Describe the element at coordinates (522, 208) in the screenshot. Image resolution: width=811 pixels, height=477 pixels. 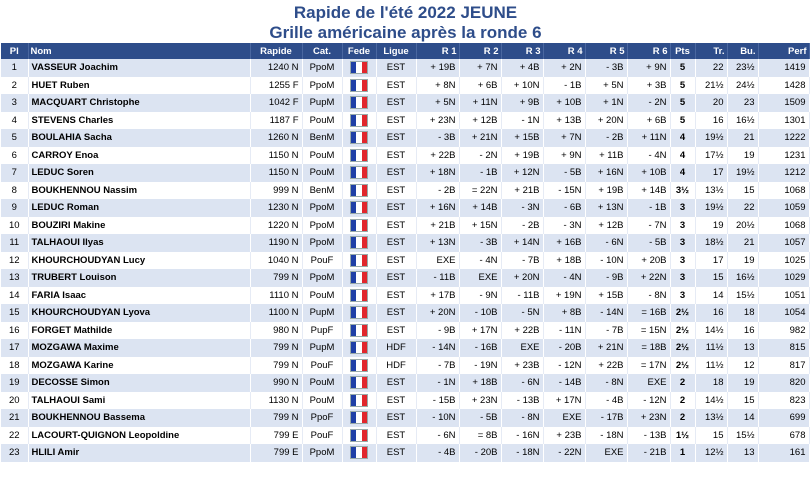
I see `round-result-cell: - 3N` at that location.